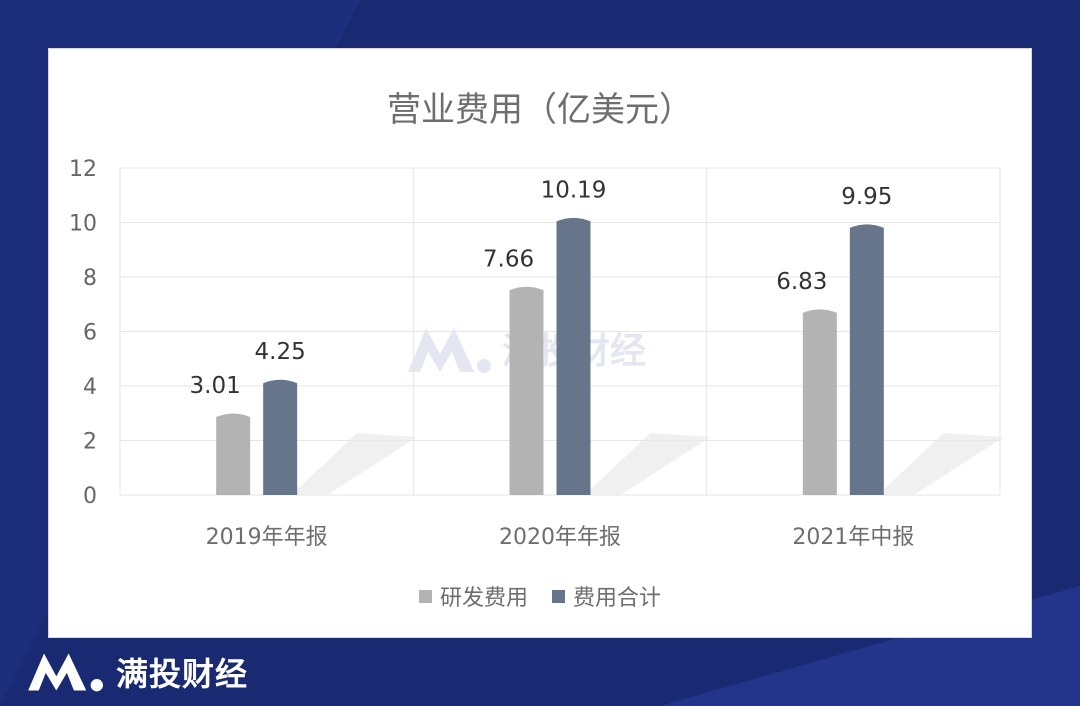 This screenshot has height=706, width=1080. What do you see at coordinates (65, 672) in the screenshot?
I see `logo-icon` at bounding box center [65, 672].